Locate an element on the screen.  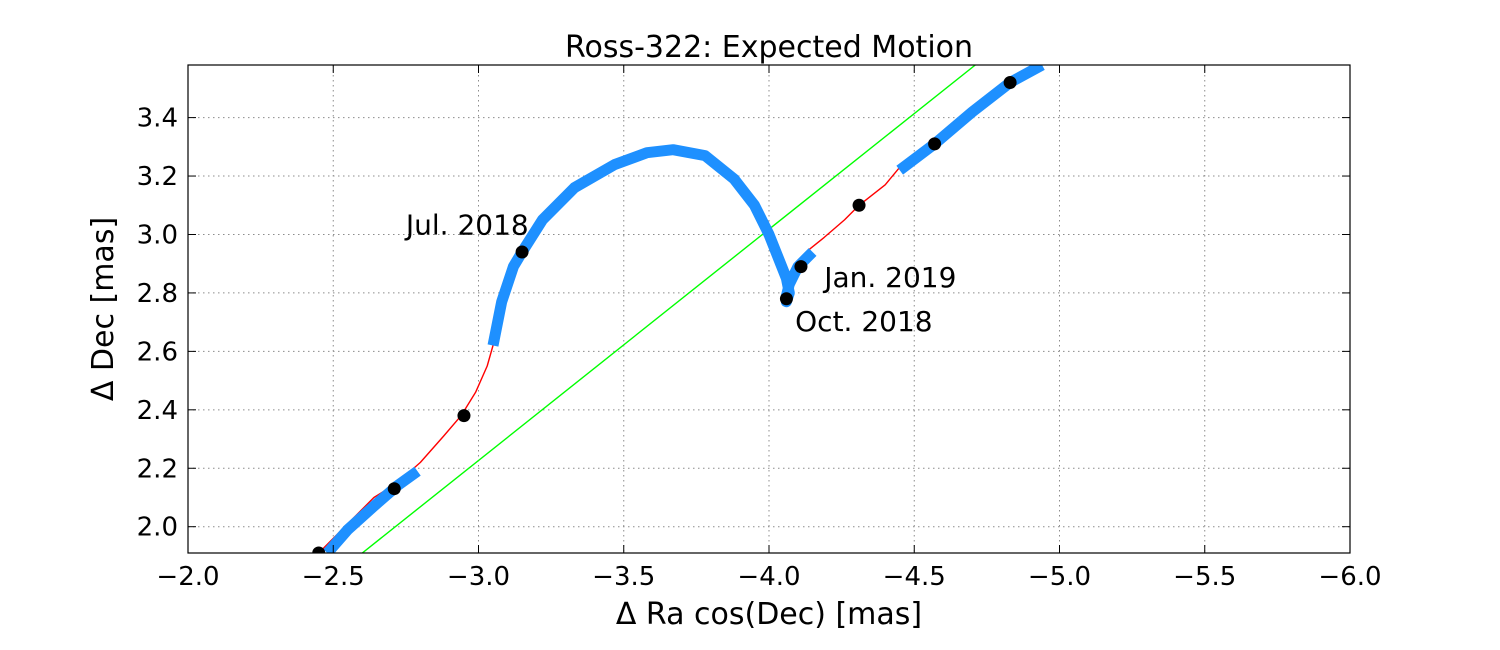
x-tick-label: −6.0 is located at coordinates (1349, 577).